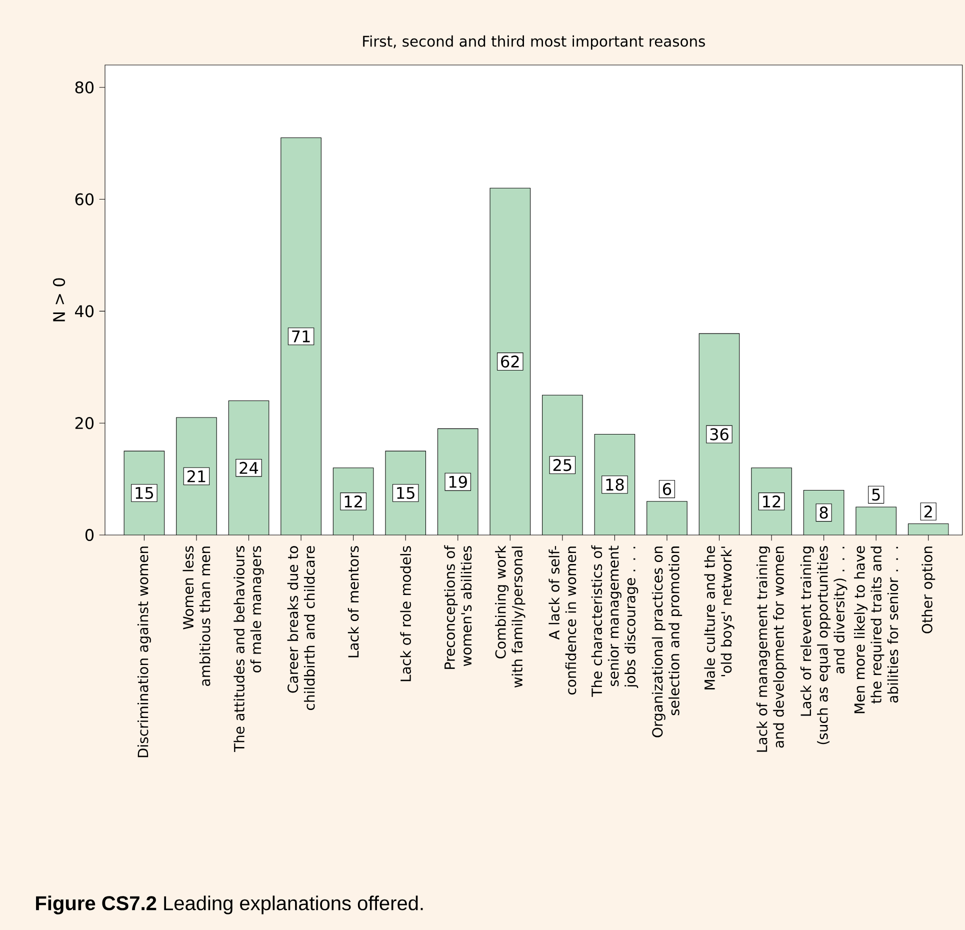 This screenshot has height=930, width=965. What do you see at coordinates (667, 489) in the screenshot?
I see `data-label: 6` at bounding box center [667, 489].